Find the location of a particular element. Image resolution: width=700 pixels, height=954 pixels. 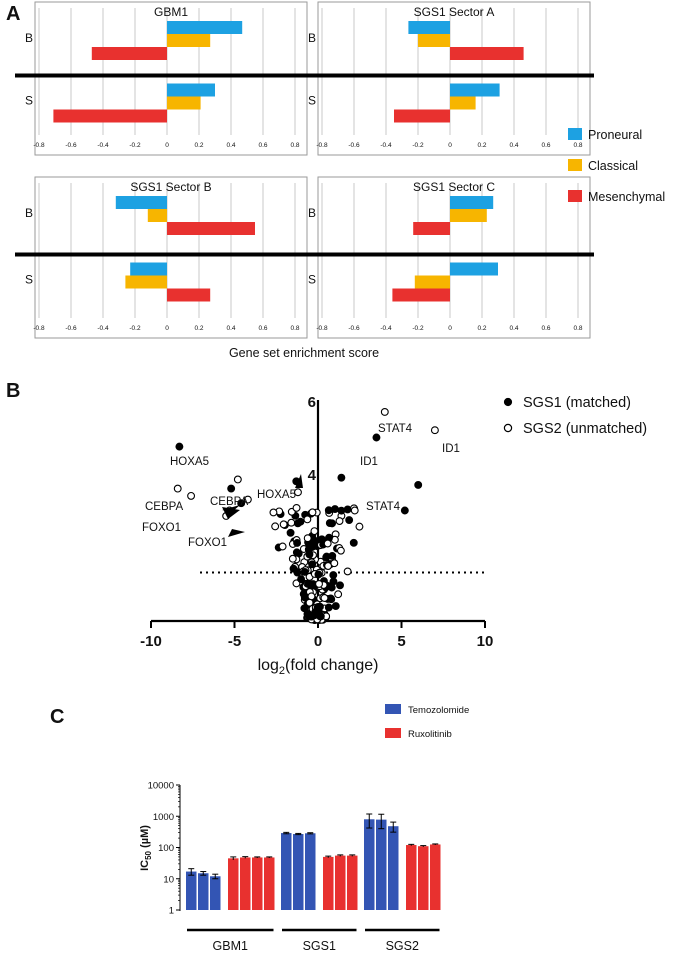

legend-swatch-classical is located at coordinates (575, 165).